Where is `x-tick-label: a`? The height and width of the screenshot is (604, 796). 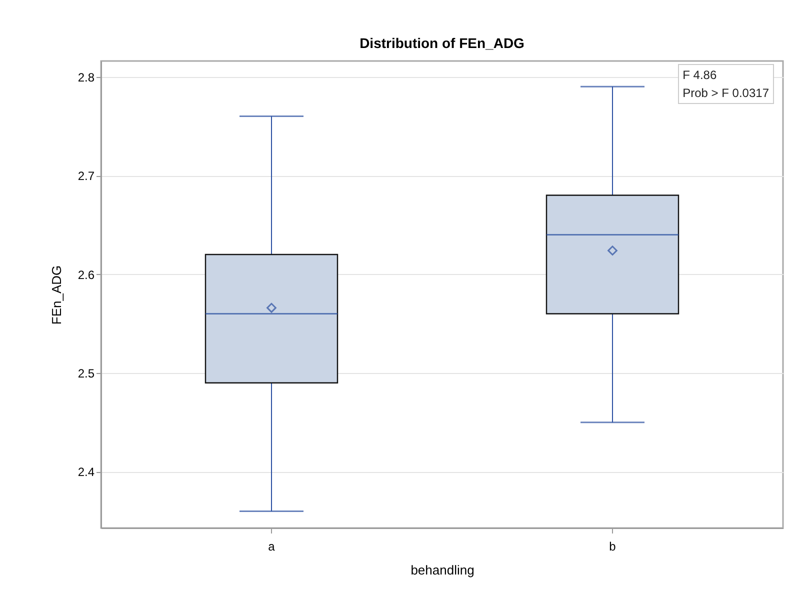 x-tick-label: a is located at coordinates (272, 547).